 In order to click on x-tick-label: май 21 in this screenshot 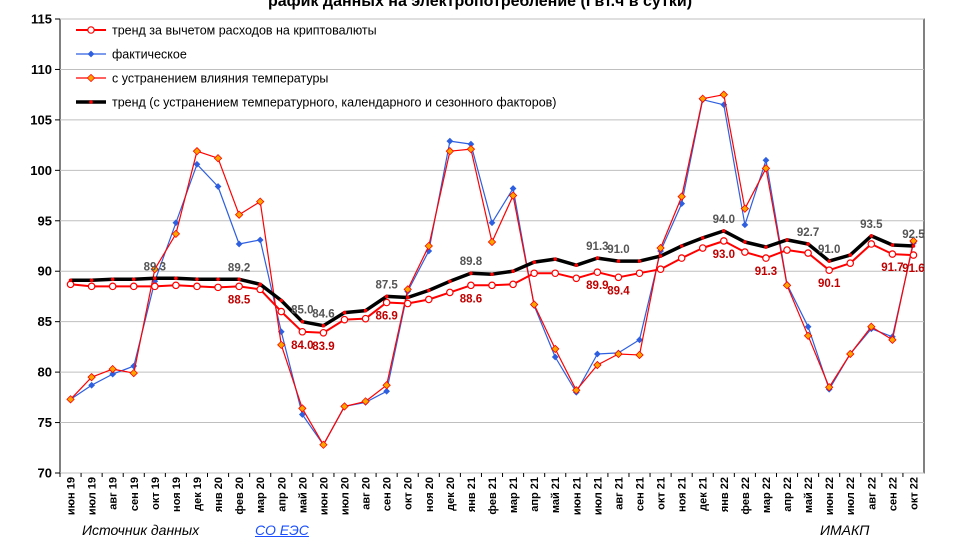, I will do `click(556, 495)`.